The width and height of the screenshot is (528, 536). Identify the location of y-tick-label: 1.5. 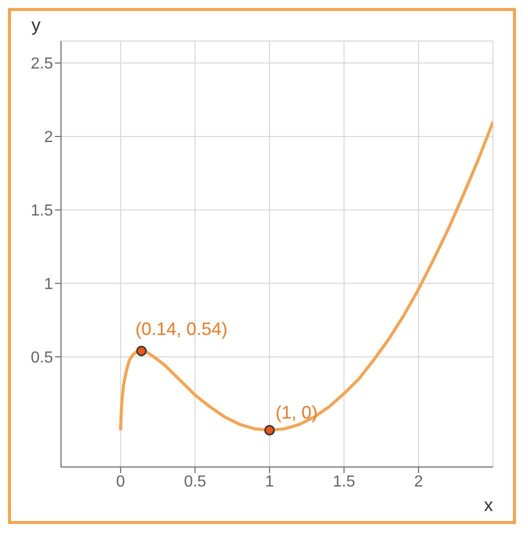
(42, 211).